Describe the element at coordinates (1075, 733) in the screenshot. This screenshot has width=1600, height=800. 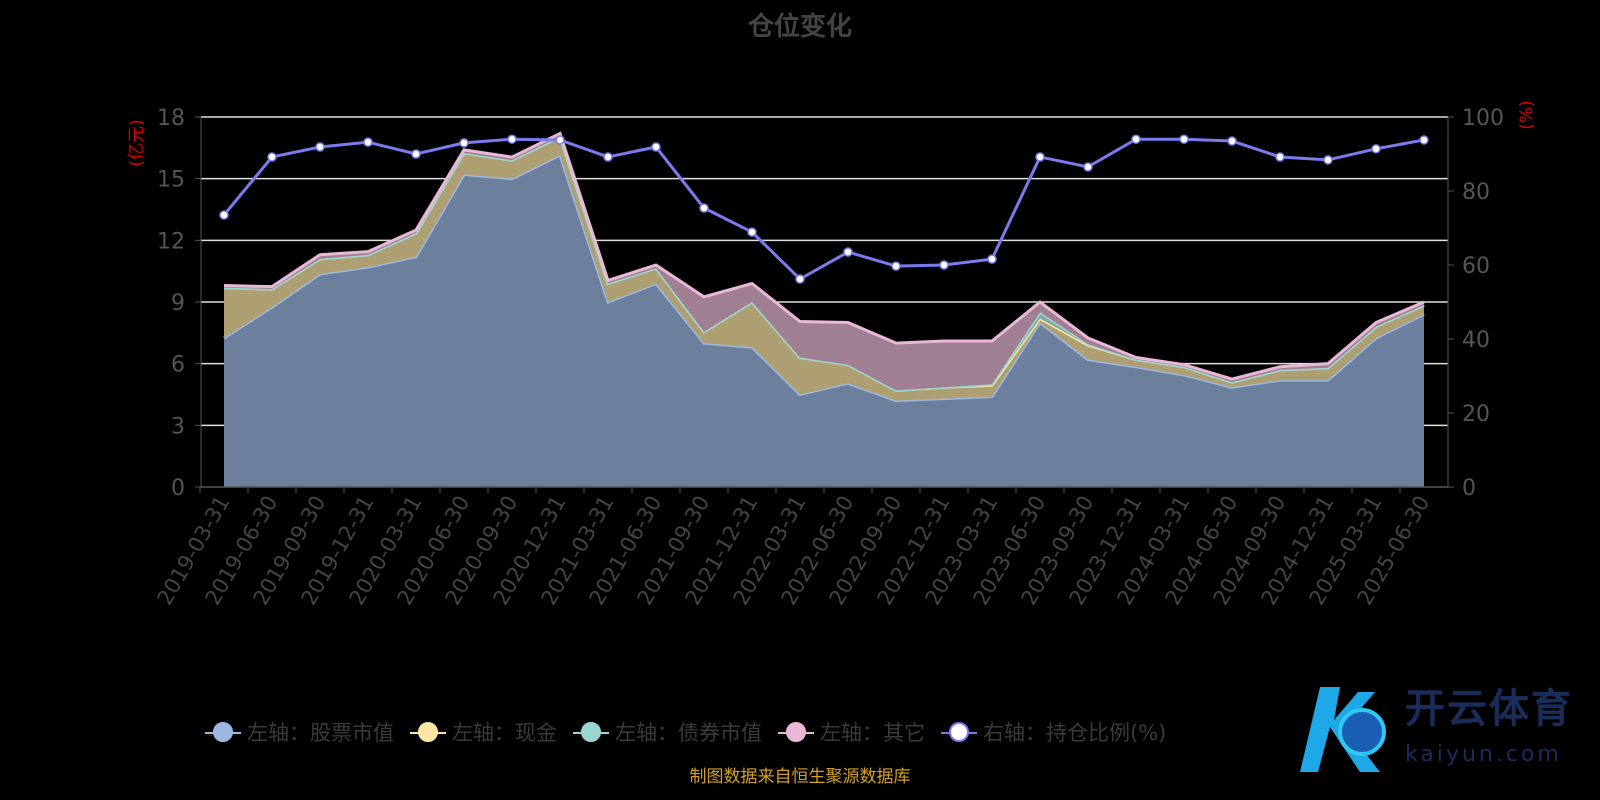
I see `legend-label: 右轴：持仓比例(%)` at that location.